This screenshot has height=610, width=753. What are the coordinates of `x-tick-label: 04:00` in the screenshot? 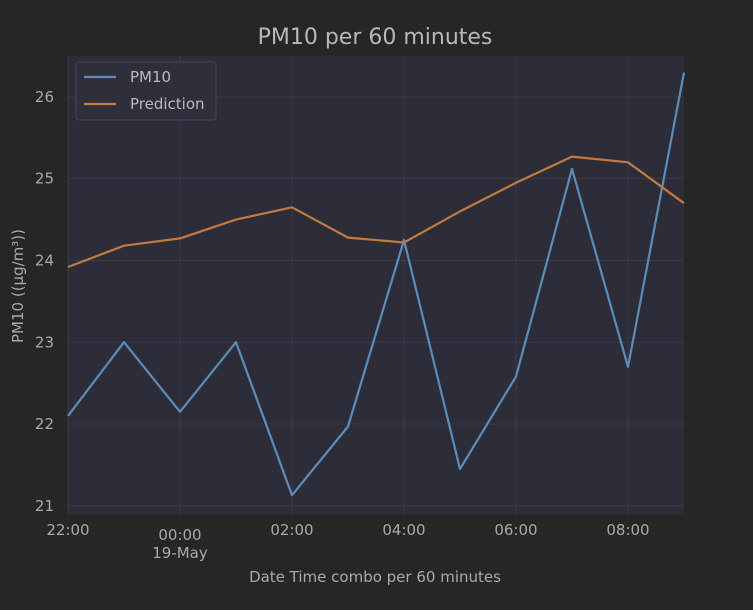 It's located at (403, 530).